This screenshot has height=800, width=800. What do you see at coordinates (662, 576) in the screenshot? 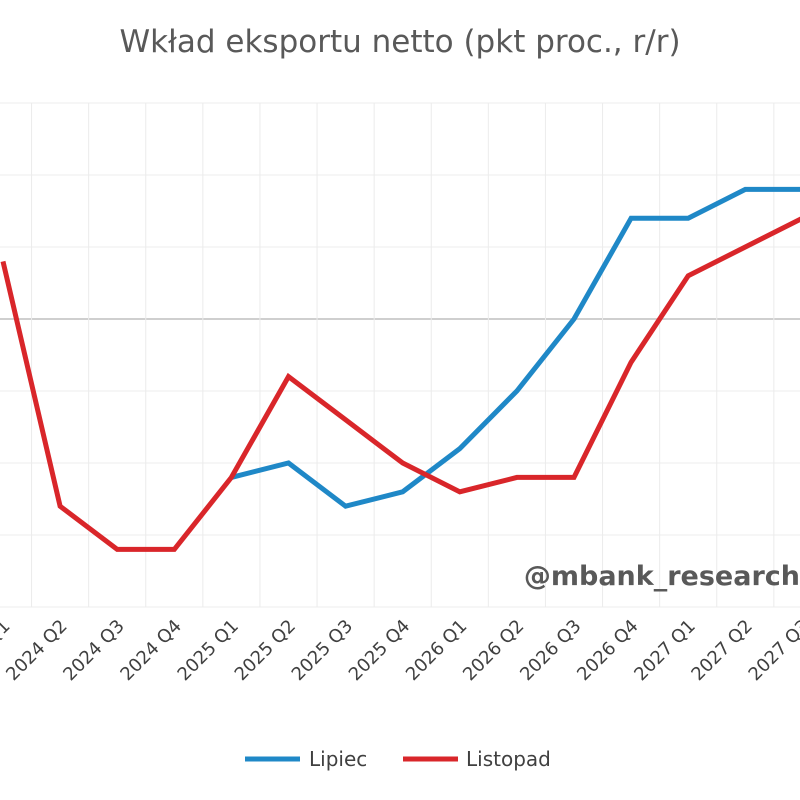
I see `watermark-text: @mbank_research` at bounding box center [662, 576].